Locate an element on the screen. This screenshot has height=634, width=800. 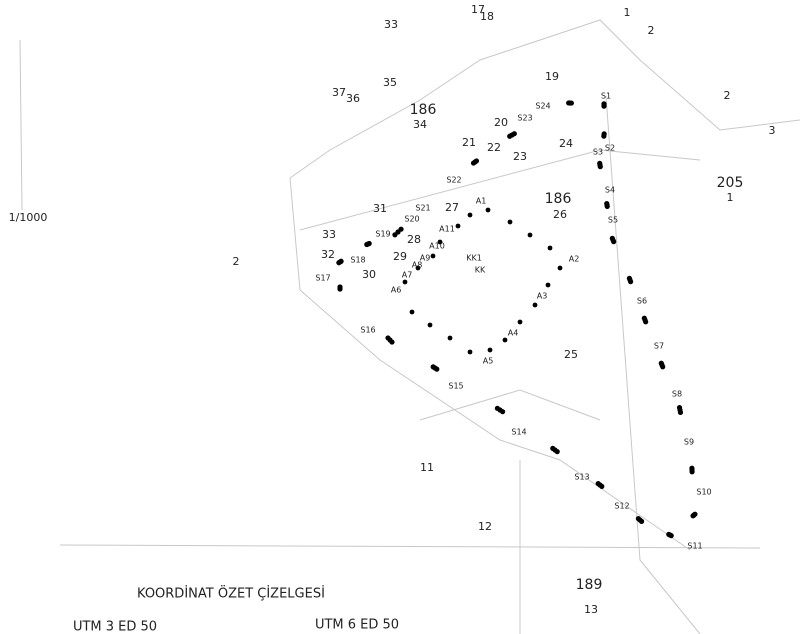
inner-point-label: A11 is located at coordinates (447, 229).